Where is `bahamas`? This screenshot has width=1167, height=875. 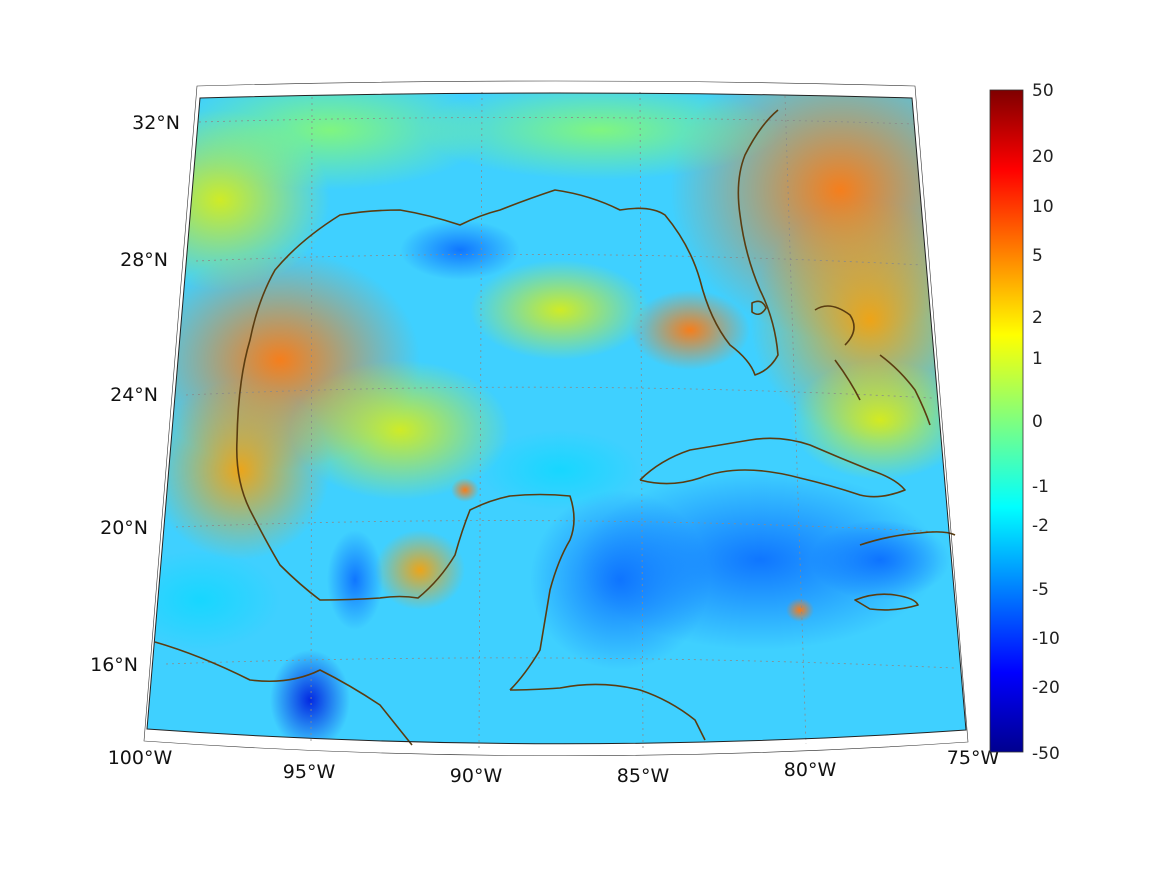 bahamas is located at coordinates (872, 365).